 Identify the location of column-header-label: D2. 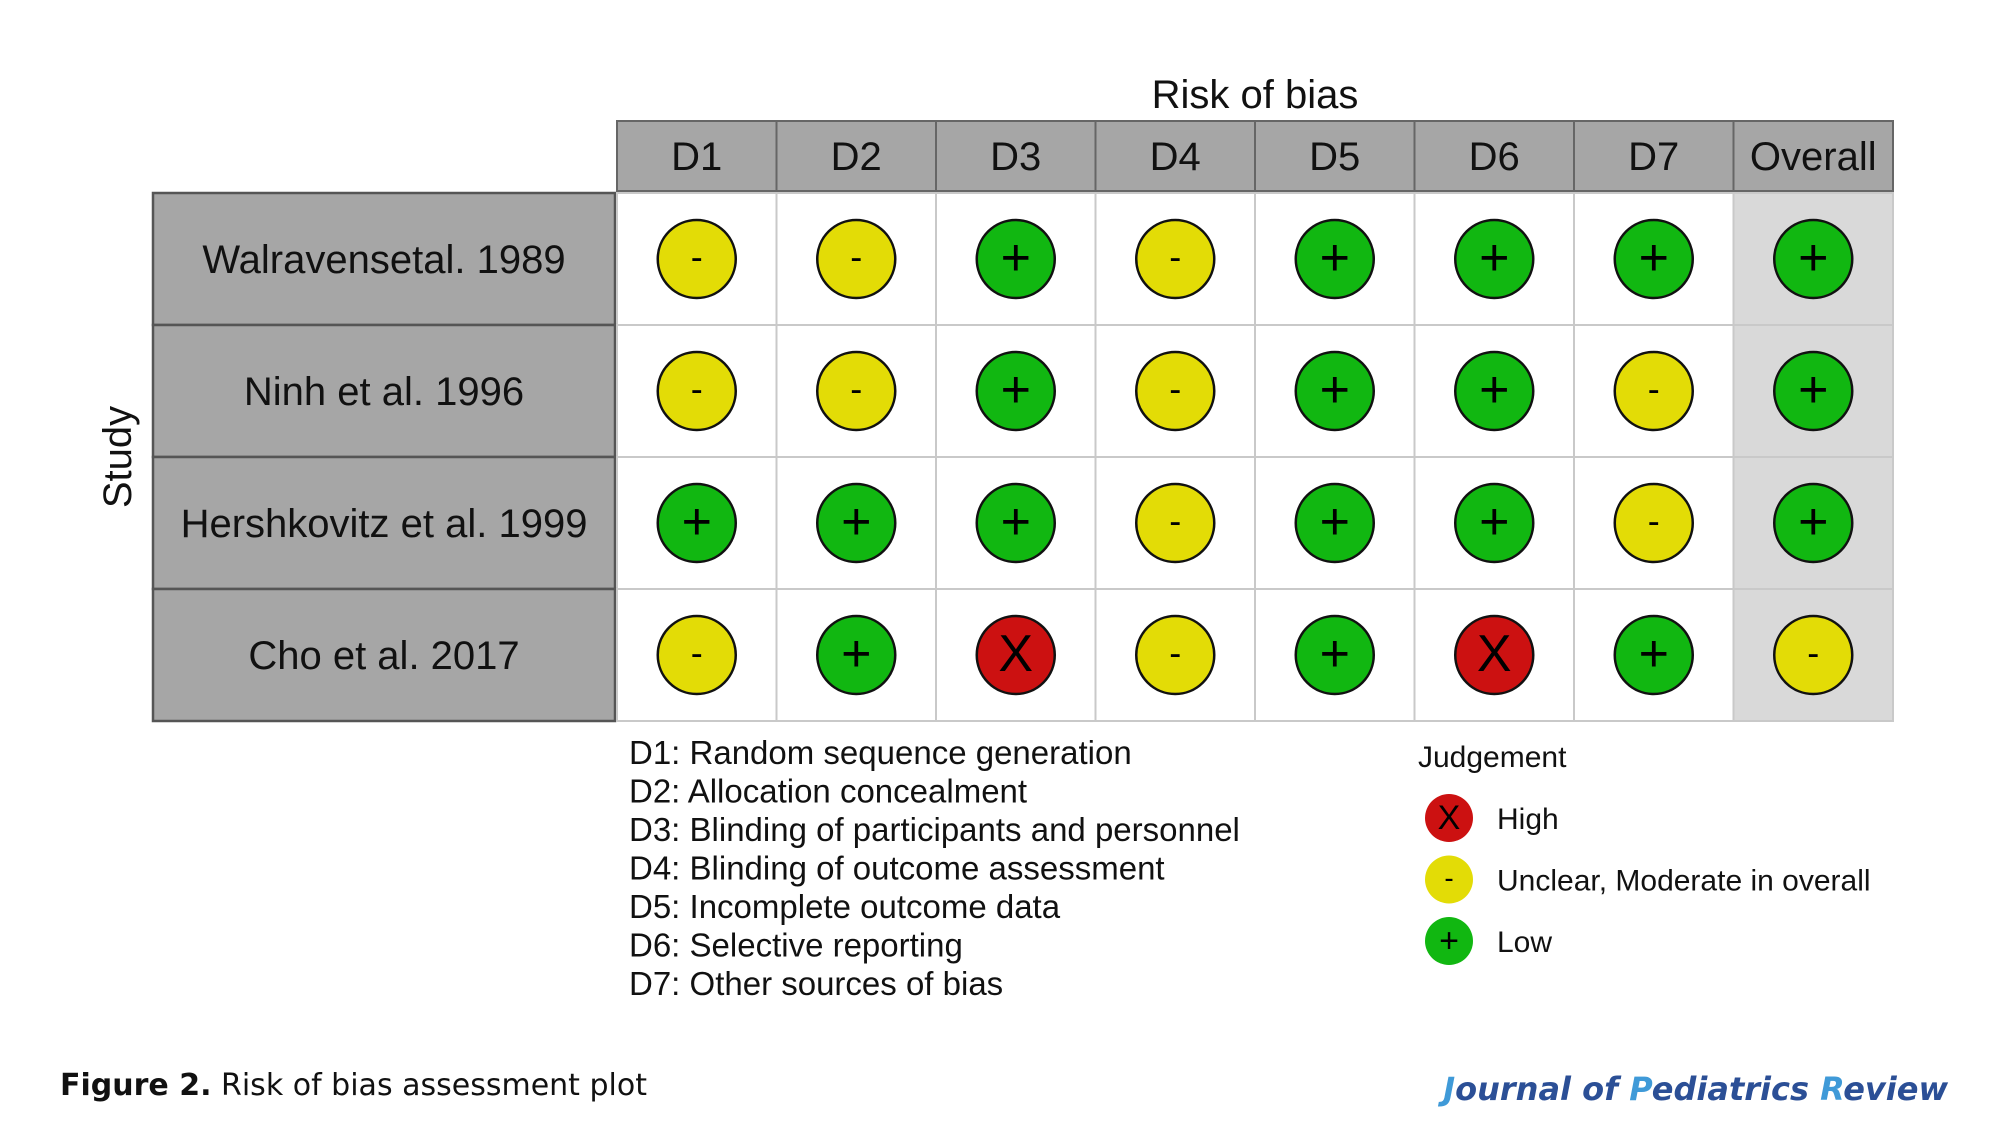
(856, 157).